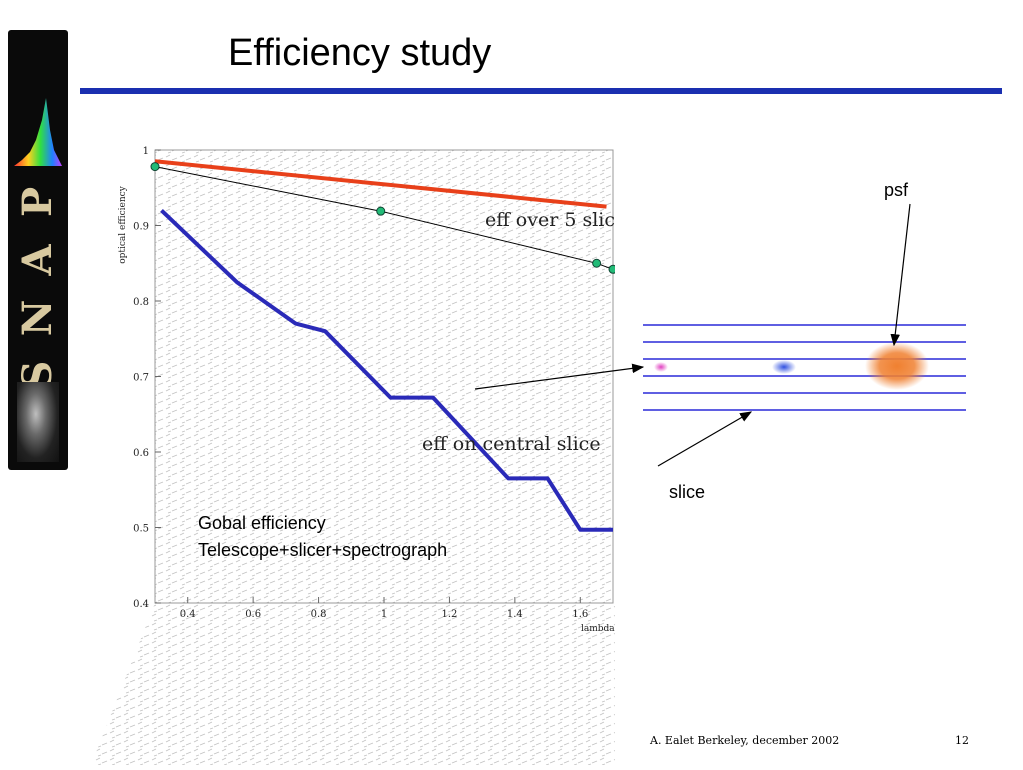 Image resolution: width=1023 pixels, height=770 pixels. I want to click on annotation-eff-over: eff over 5 slices, so click(550, 220).